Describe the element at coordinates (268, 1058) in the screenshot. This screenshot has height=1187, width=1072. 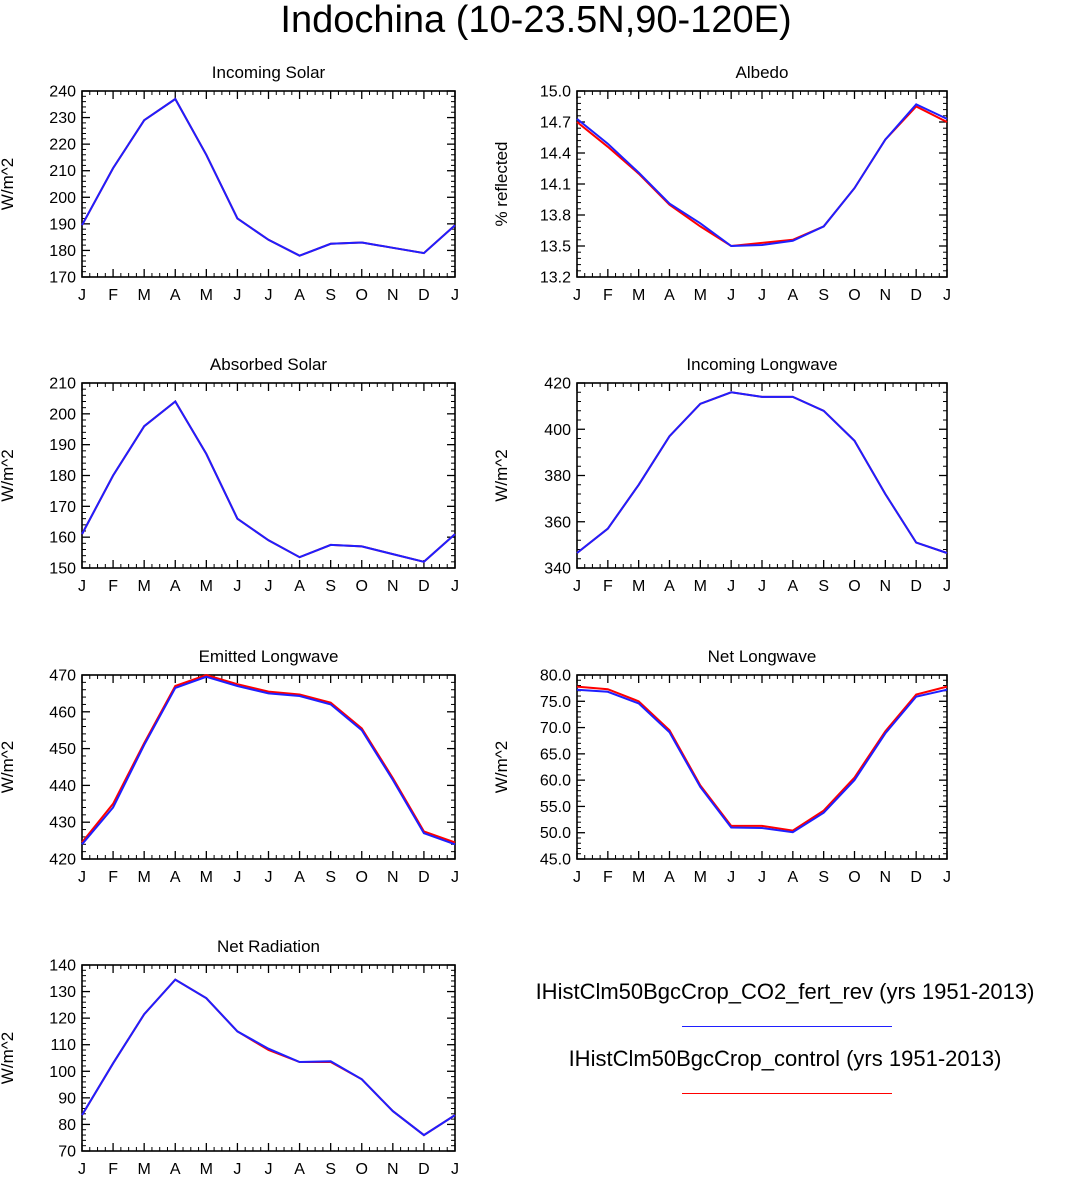
I see `plot-frame` at that location.